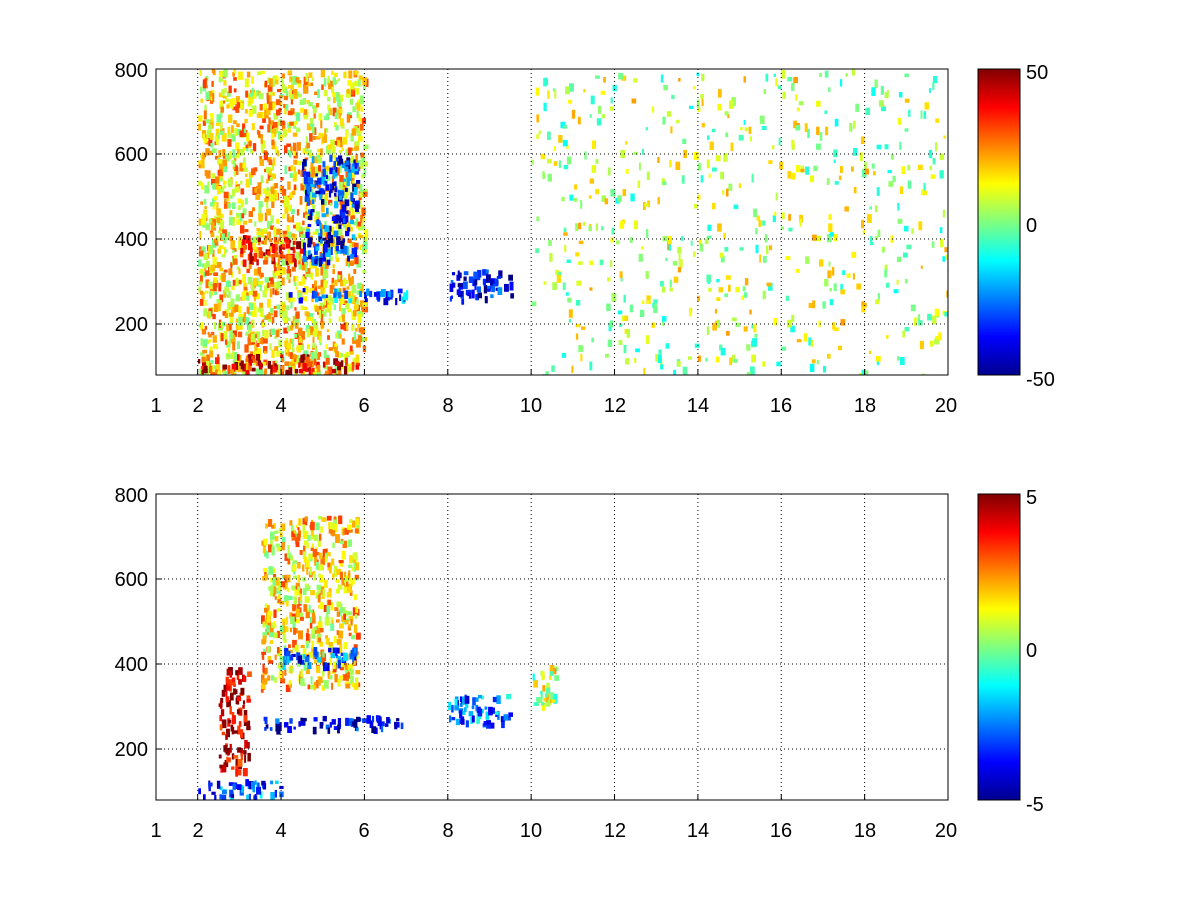 Image resolution: width=1200 pixels, height=900 pixels. What do you see at coordinates (131, 155) in the screenshot?
I see `y-tick-label: 600` at bounding box center [131, 155].